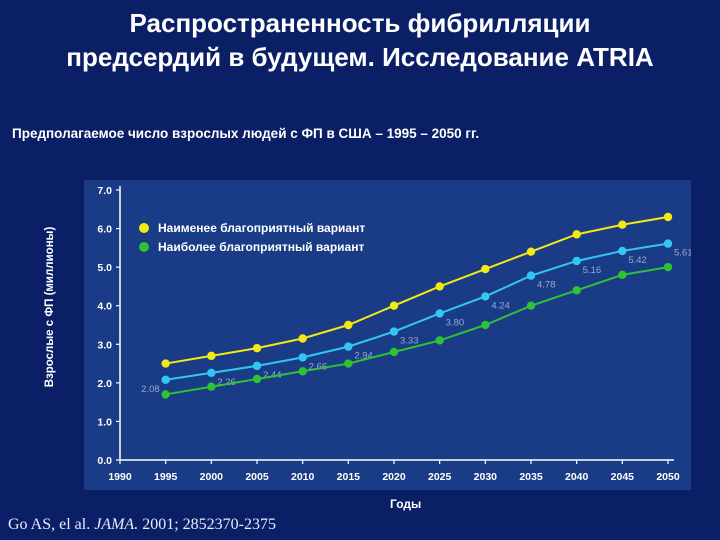 This screenshot has width=720, height=540. Describe the element at coordinates (212, 477) in the screenshot. I see `x-tick-label: 2000` at that location.